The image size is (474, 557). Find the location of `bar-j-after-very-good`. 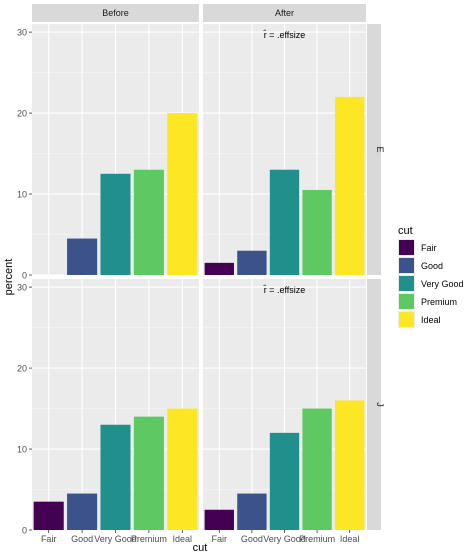

bar-j-after-very-good is located at coordinates (284, 481).